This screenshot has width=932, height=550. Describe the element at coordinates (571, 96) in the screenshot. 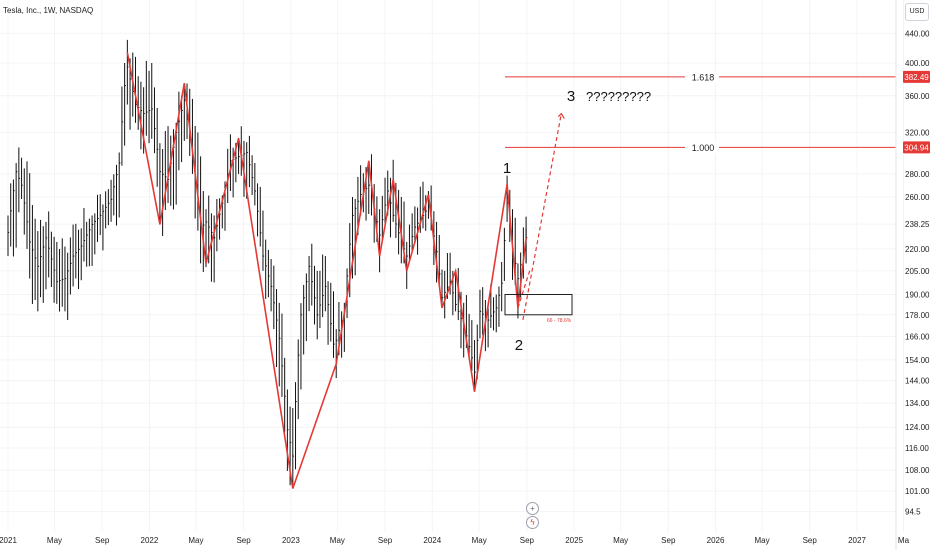

I see `wave-label-3: 3` at that location.